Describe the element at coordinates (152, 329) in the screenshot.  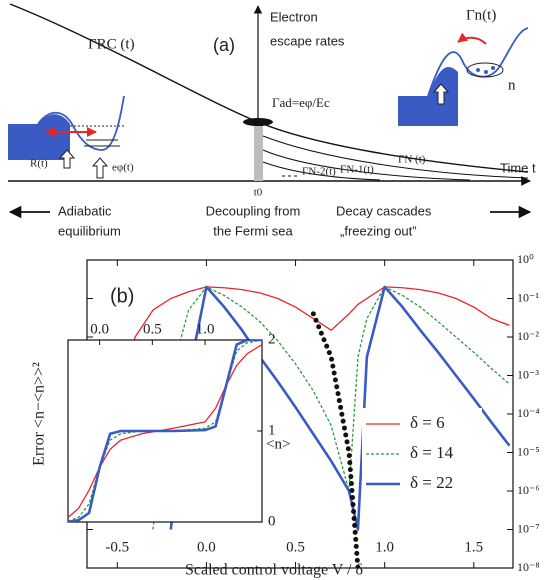
I see `inset-x-tick-label: 0.5` at that location.